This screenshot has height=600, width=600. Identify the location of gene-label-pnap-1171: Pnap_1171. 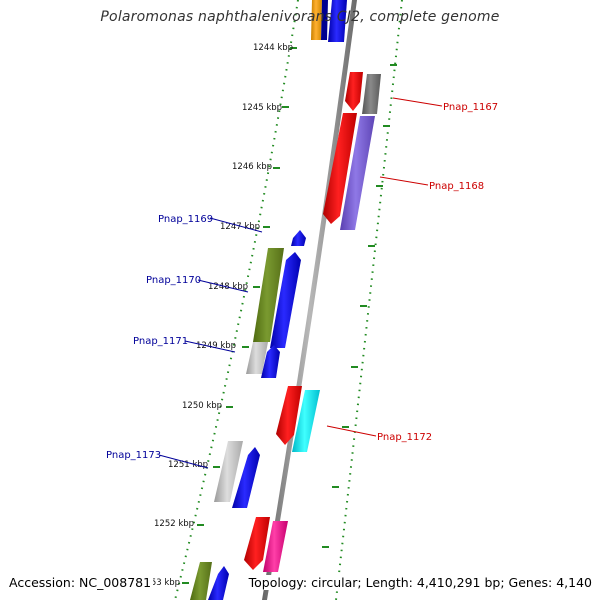
(160, 341).